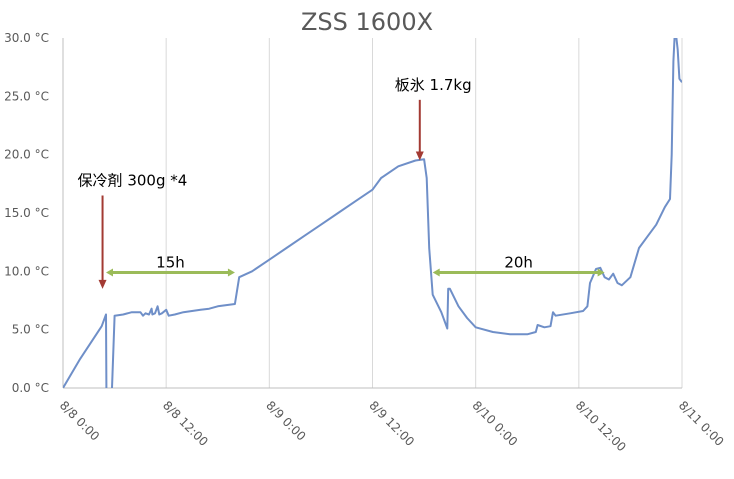 The image size is (734, 479). Describe the element at coordinates (133, 181) in the screenshot. I see `annotation-label: 保冷剤 300g *4` at that location.